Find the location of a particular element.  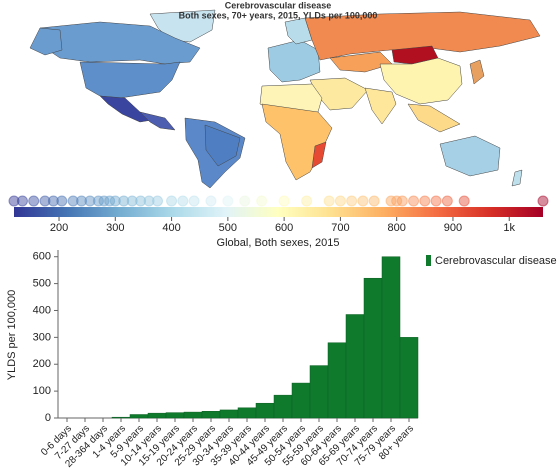

colorbar-tick-label: 1k is located at coordinates (509, 228).